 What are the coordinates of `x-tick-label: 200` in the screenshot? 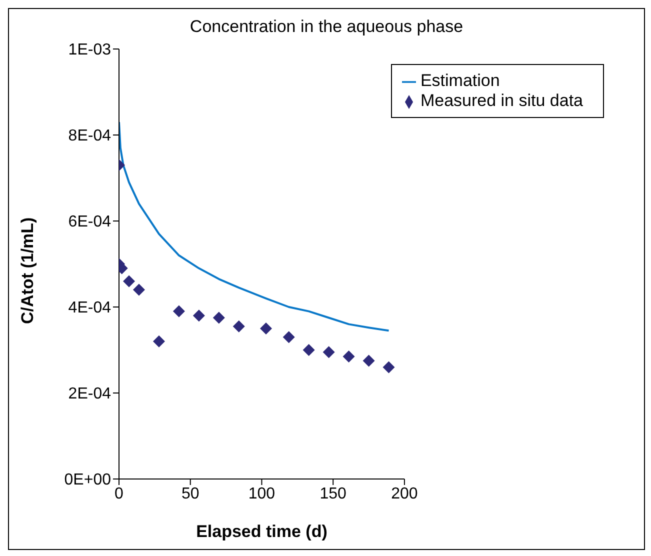 It's located at (404, 493).